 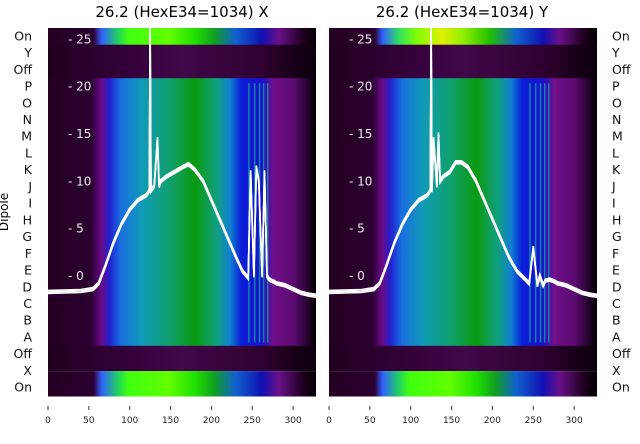 I want to click on chart-title-y: 26.2 (HexE34=1034) Y, so click(x=462, y=12).